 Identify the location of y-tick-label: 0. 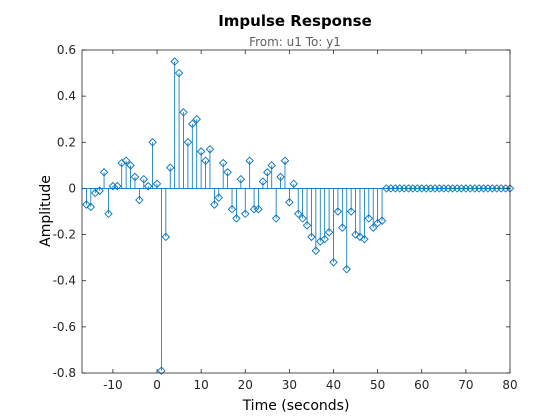
(72, 188).